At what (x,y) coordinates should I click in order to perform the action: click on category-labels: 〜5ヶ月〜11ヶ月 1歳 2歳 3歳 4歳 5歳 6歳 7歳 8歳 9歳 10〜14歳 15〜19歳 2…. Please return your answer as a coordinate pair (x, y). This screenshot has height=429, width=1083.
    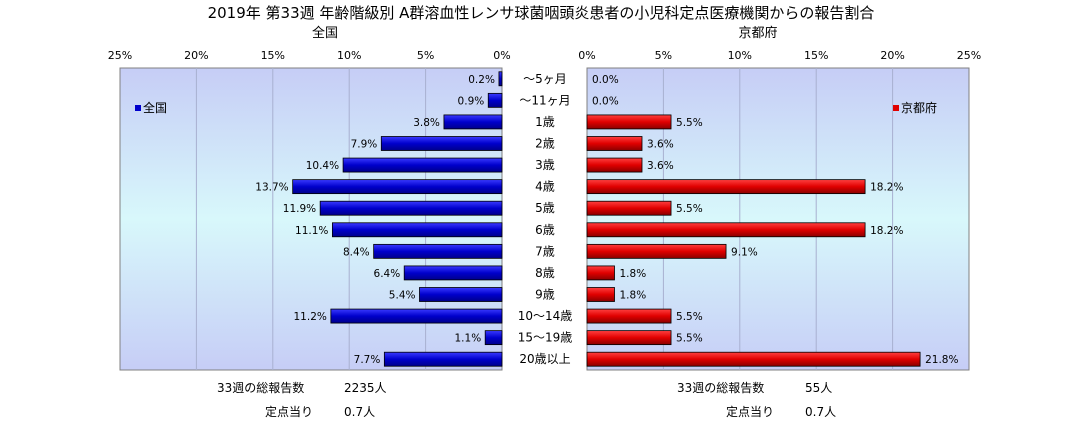
    Looking at the image, I should click on (545, 219).